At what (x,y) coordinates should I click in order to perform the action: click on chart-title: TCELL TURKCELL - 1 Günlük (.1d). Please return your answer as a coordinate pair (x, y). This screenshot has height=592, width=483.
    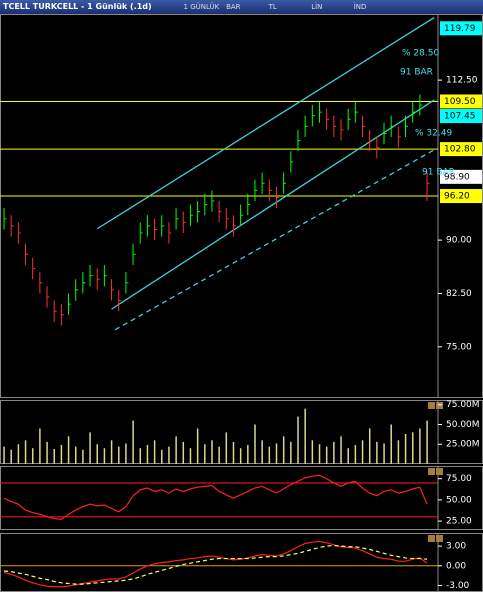
    Looking at the image, I should click on (77, 6).